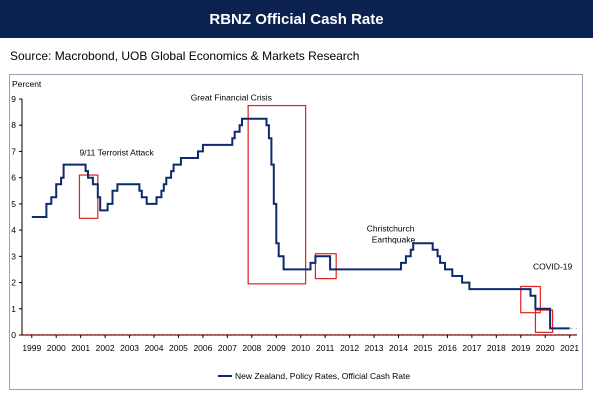  What do you see at coordinates (13, 309) in the screenshot?
I see `y-tick-label: 1` at bounding box center [13, 309].